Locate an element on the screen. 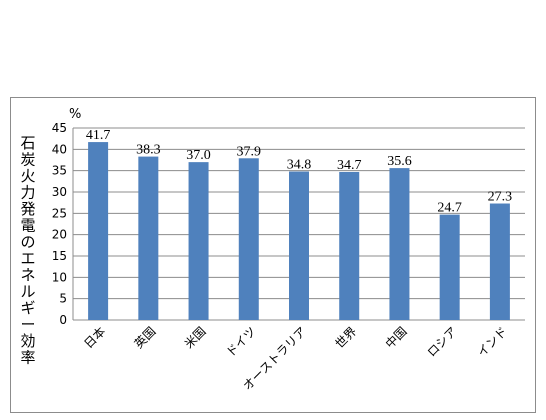  y-tick-label: 30 is located at coordinates (59, 192).